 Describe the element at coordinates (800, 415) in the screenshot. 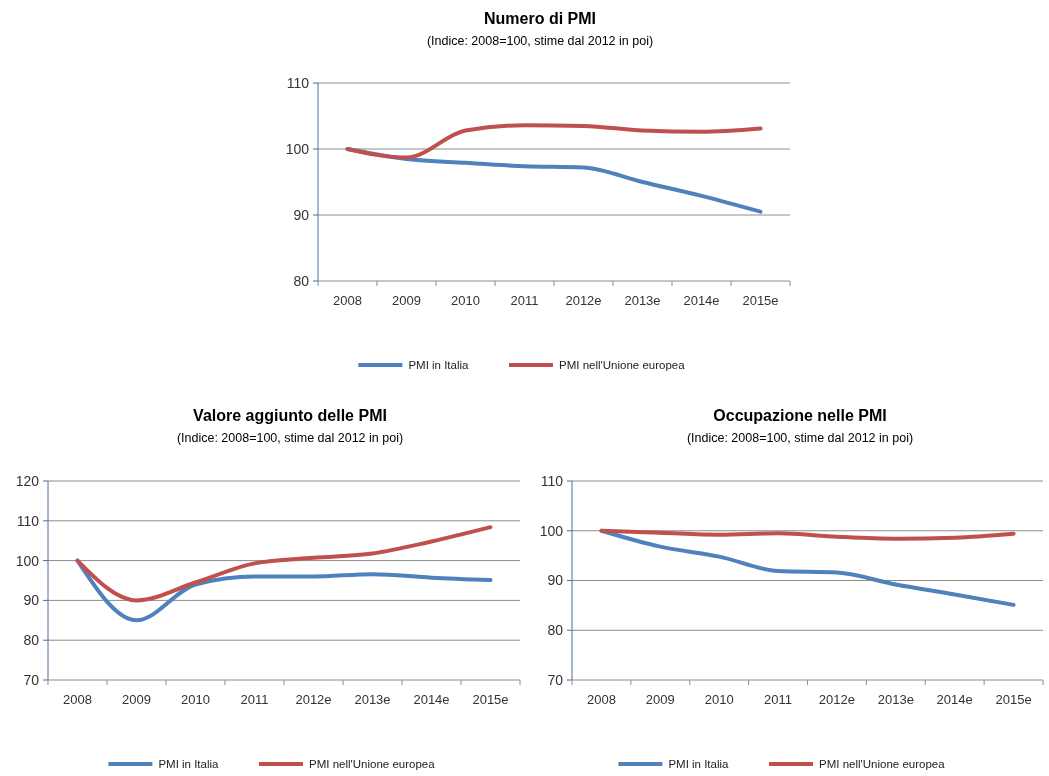

I see `chart-title: Occupazione nelle PMI` at that location.